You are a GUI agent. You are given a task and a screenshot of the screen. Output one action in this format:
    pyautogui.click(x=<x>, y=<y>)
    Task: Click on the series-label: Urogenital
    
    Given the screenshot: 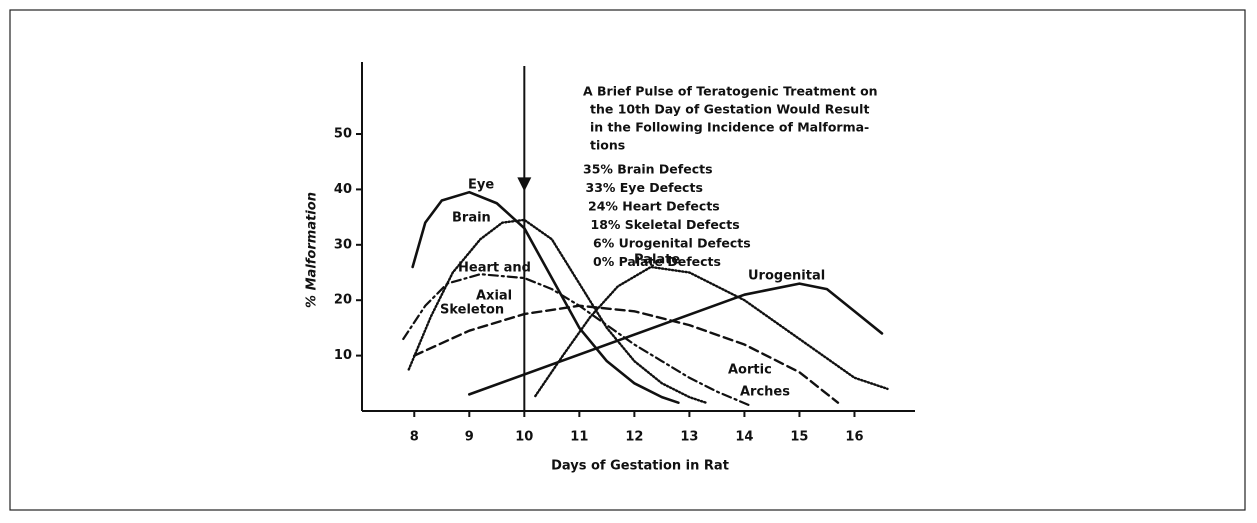 What is the action you would take?
    pyautogui.click(x=786, y=276)
    